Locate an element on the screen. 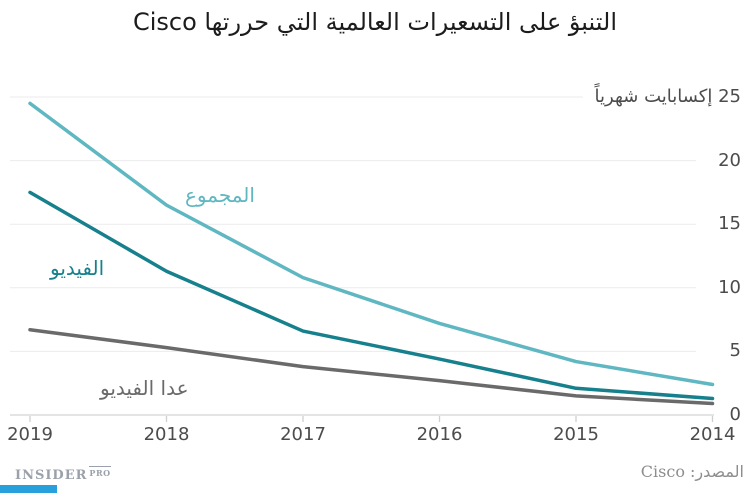 This screenshot has height=493, width=750. x-tick-label: 2015 is located at coordinates (576, 434).